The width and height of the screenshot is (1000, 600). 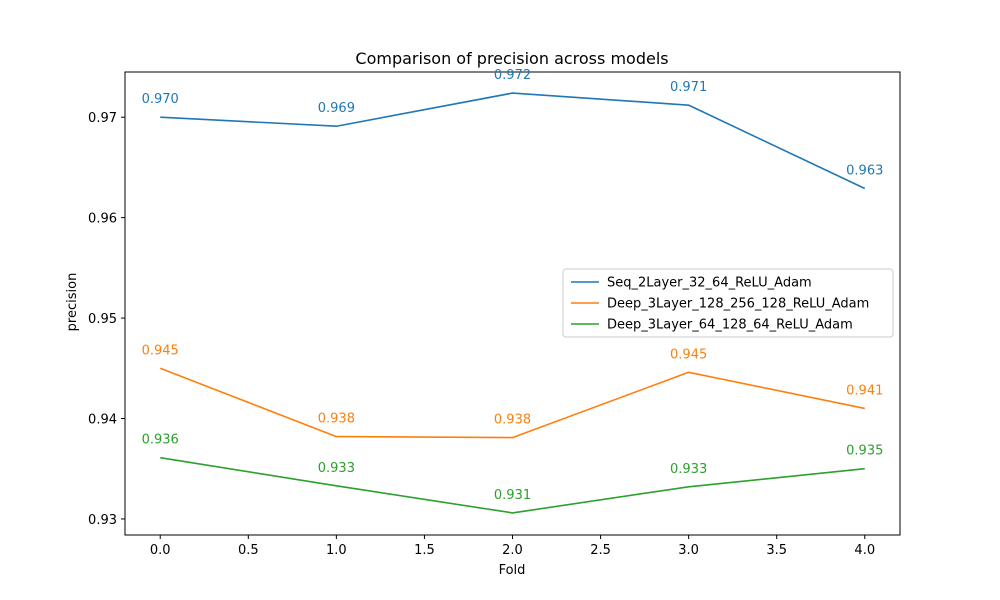 What do you see at coordinates (102, 419) in the screenshot?
I see `y-tick-label: 0.94` at bounding box center [102, 419].